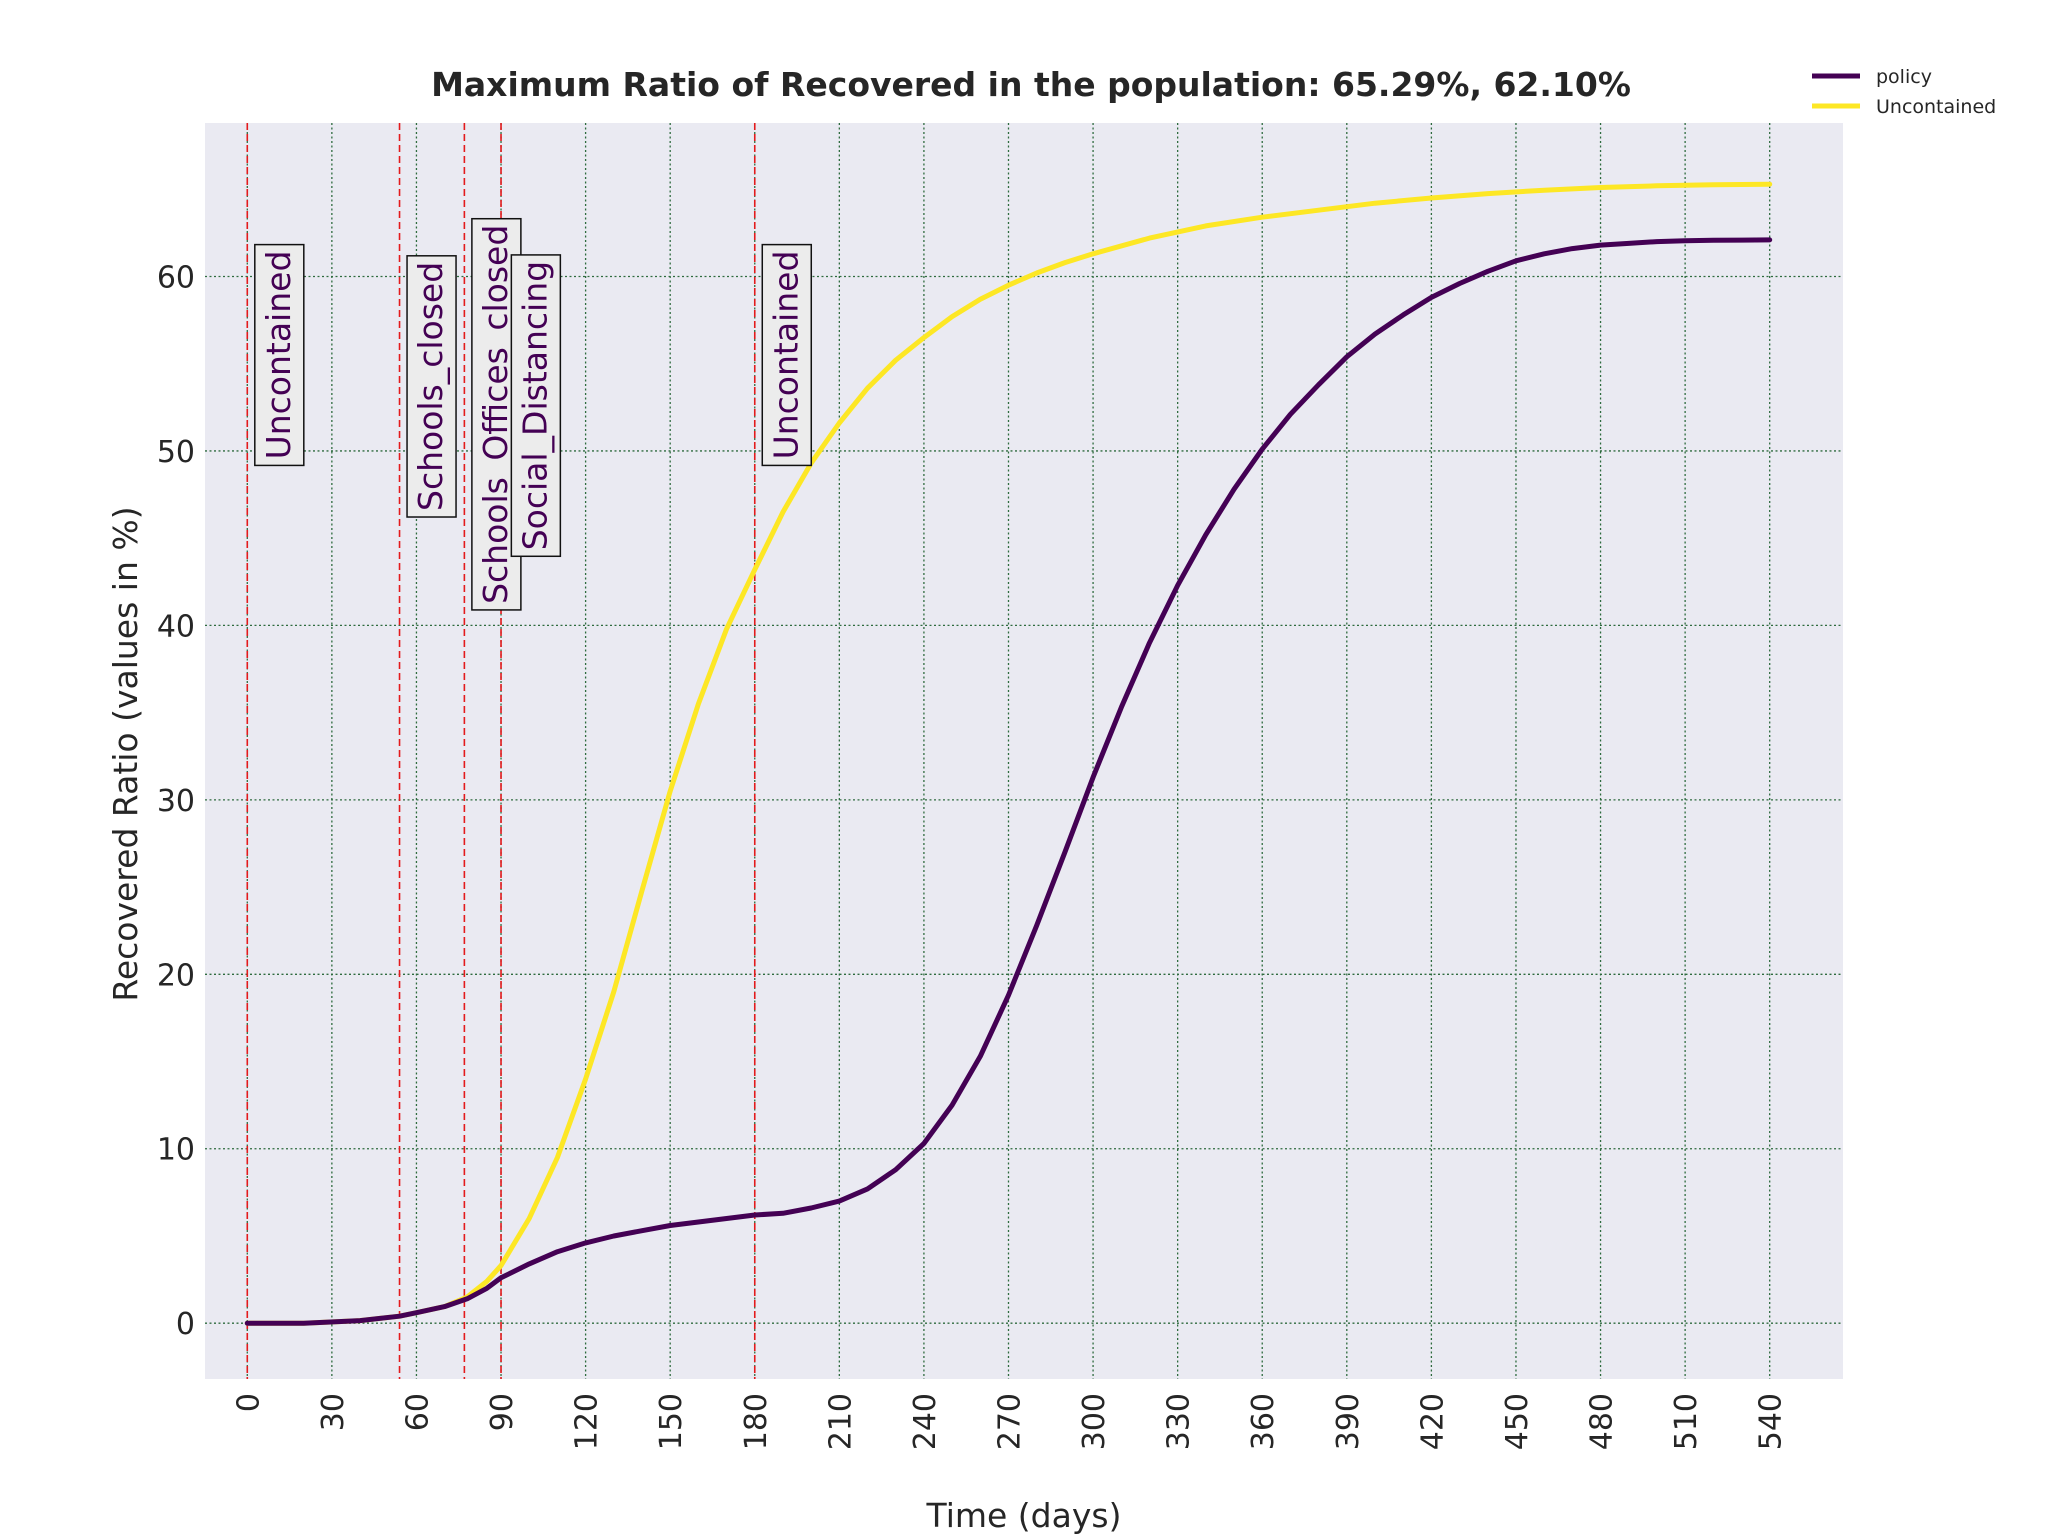  I want to click on x-tick-label: 180, so click(756, 1421).